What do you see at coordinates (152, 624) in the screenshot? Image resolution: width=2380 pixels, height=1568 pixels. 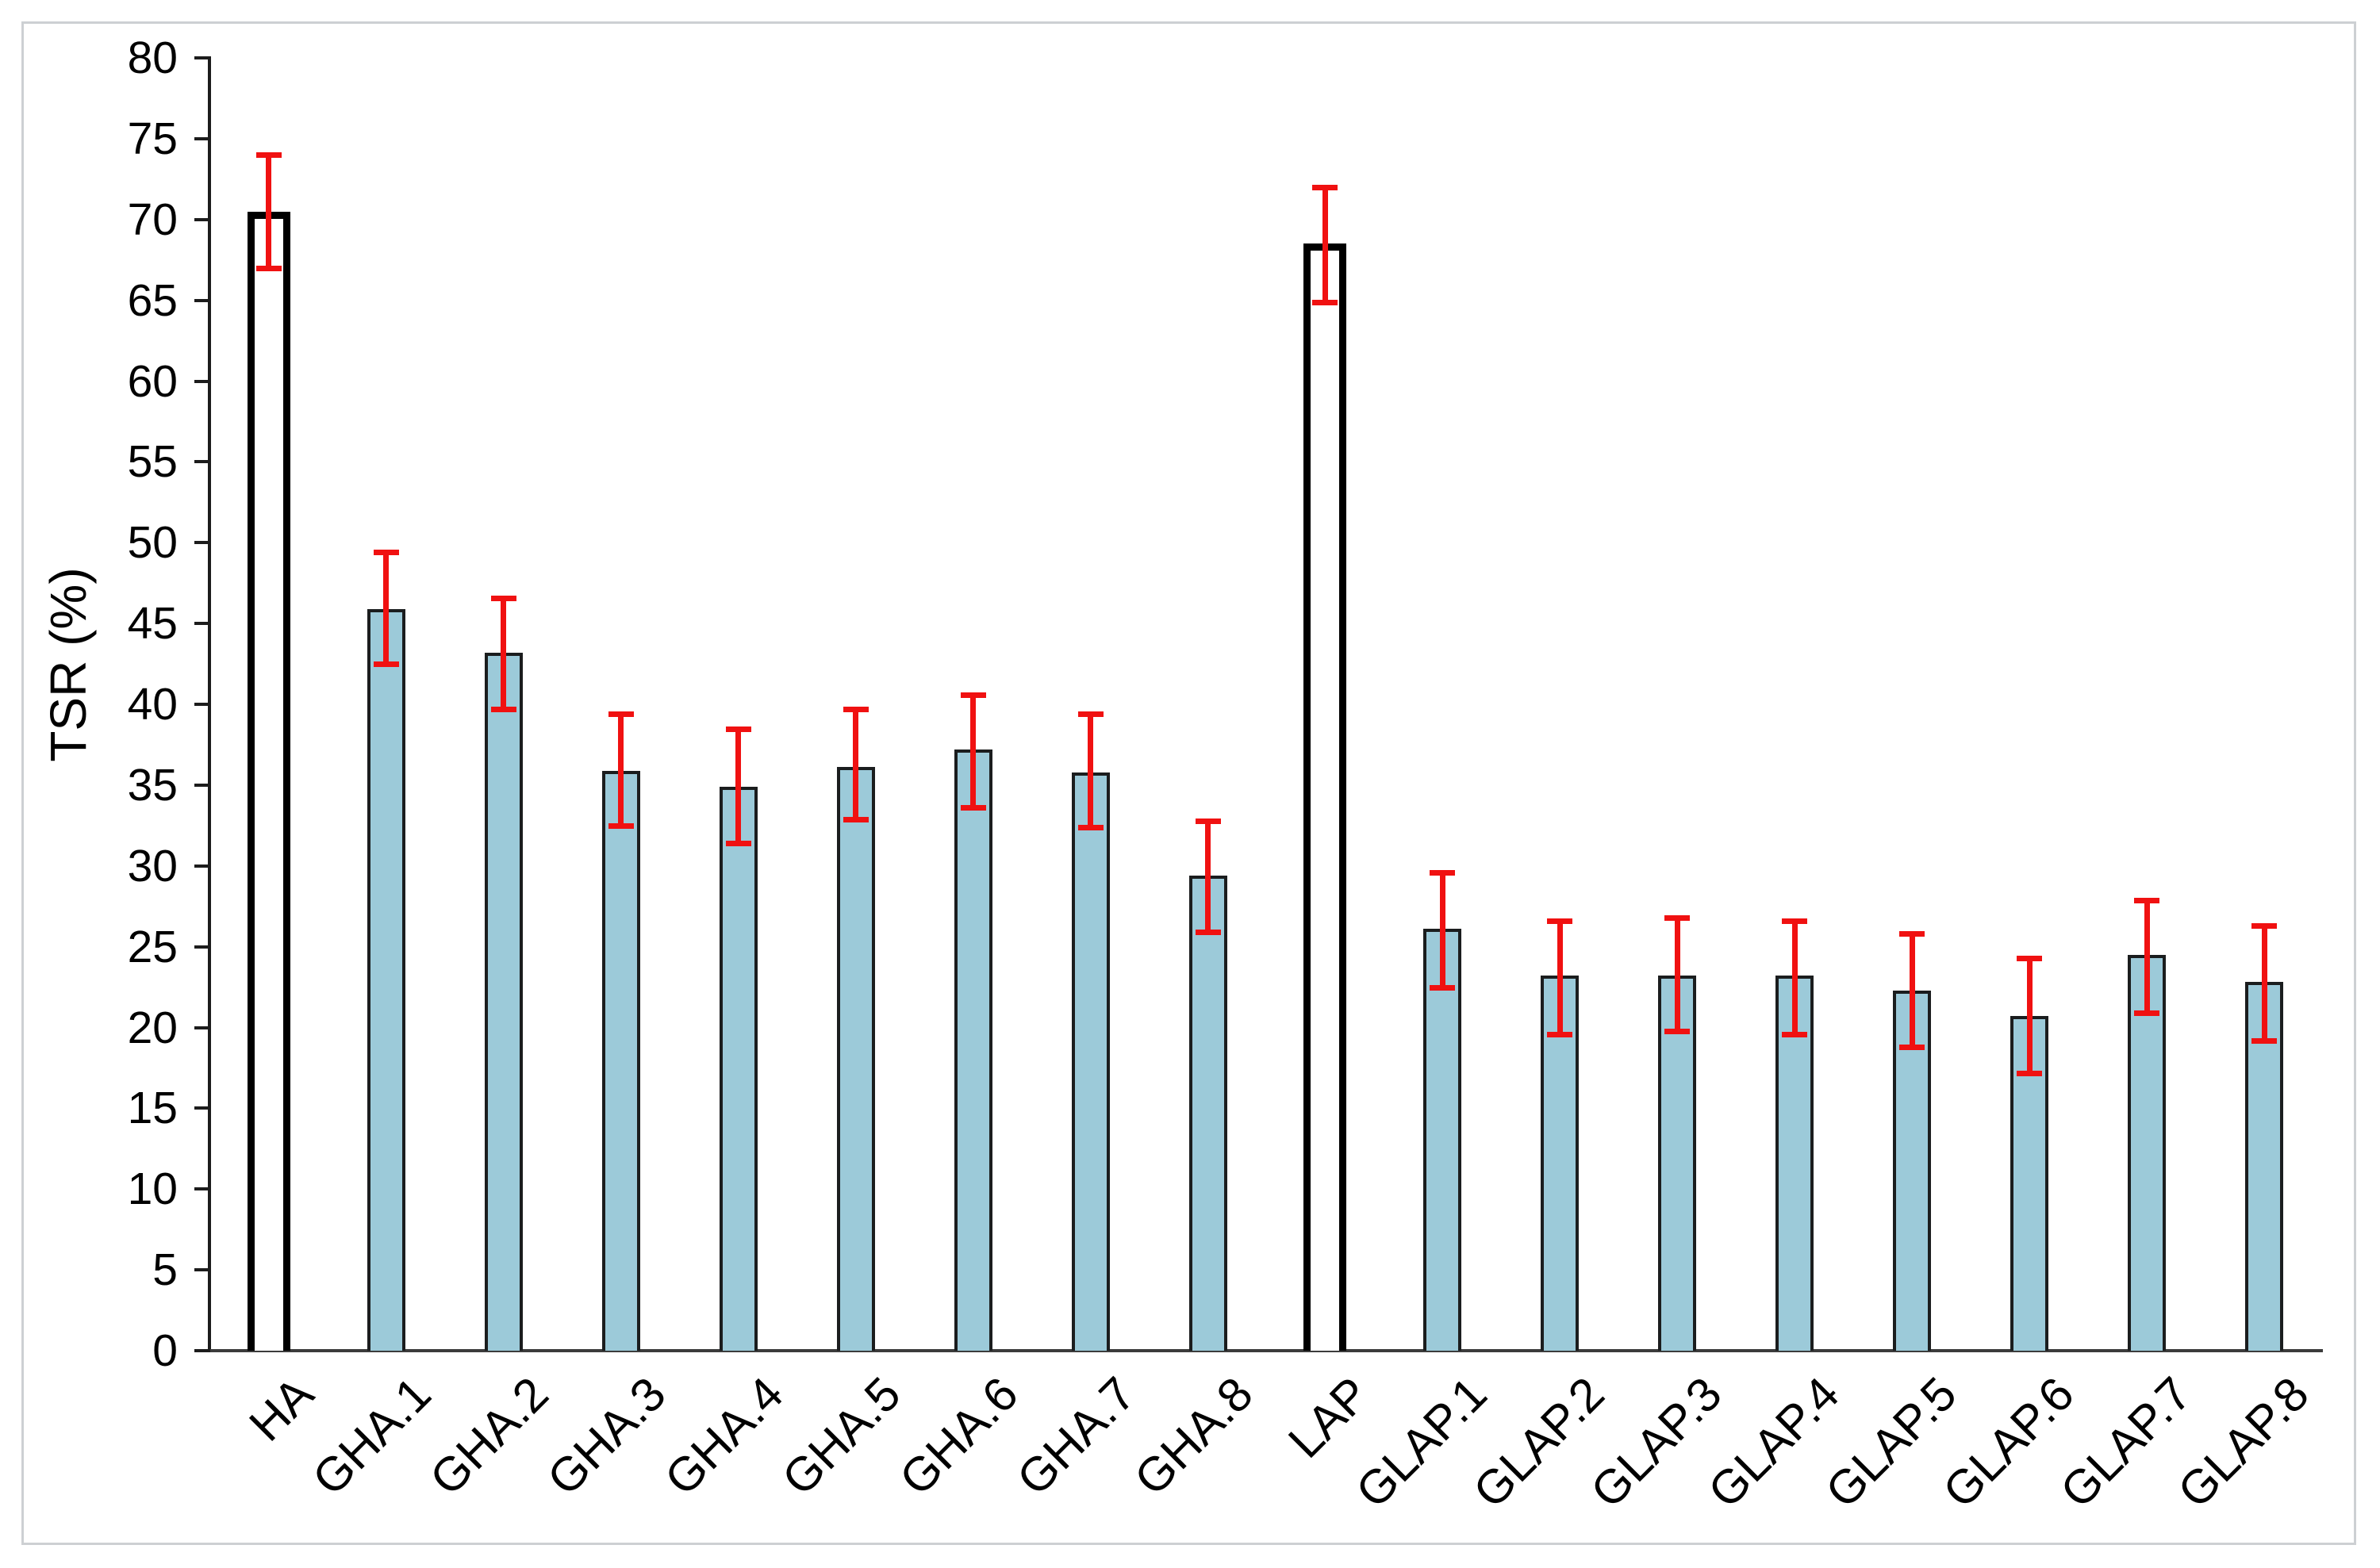 I see `y-tick-label: 45` at bounding box center [152, 624].